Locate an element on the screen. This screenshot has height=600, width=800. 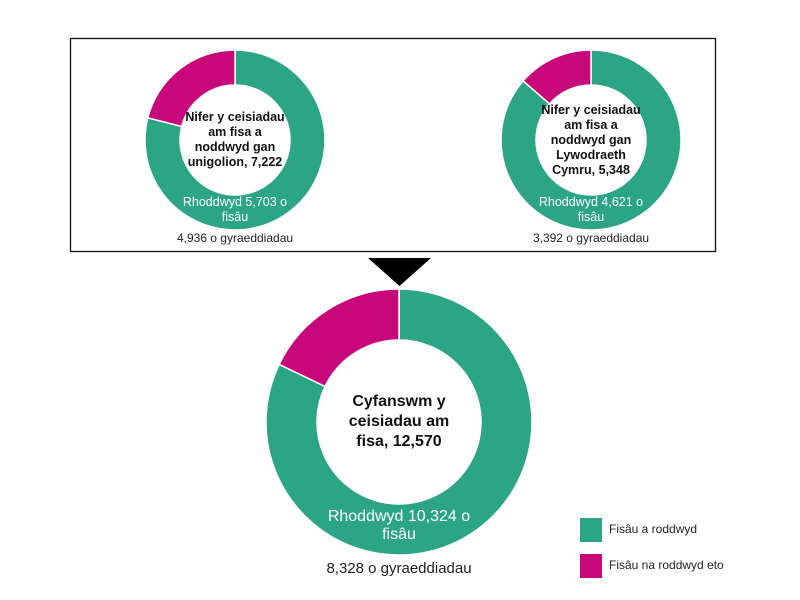
value-label: Rhoddwyd 10,324 o fisâu is located at coordinates (399, 525).